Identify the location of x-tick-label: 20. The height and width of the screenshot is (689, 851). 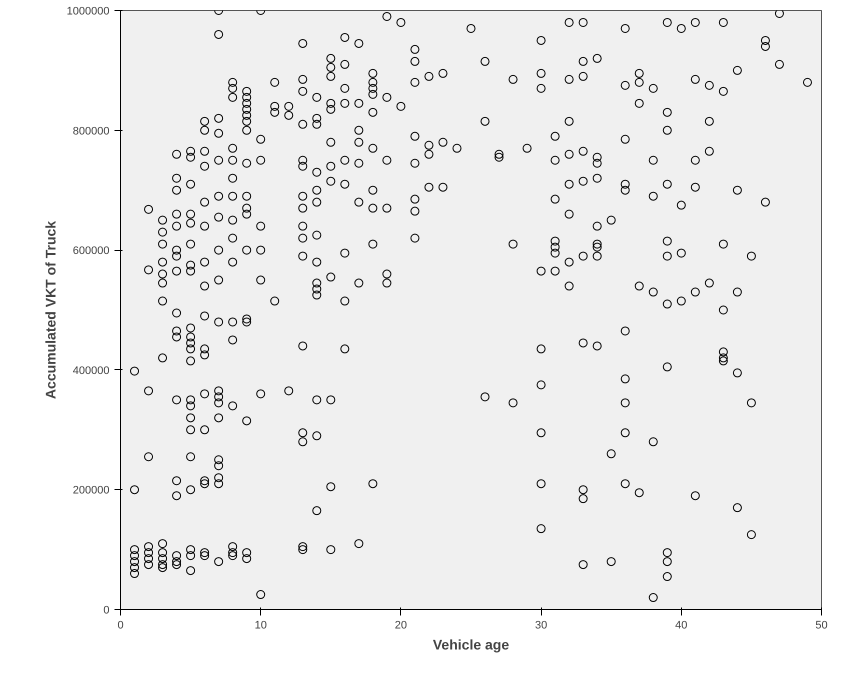
(401, 626).